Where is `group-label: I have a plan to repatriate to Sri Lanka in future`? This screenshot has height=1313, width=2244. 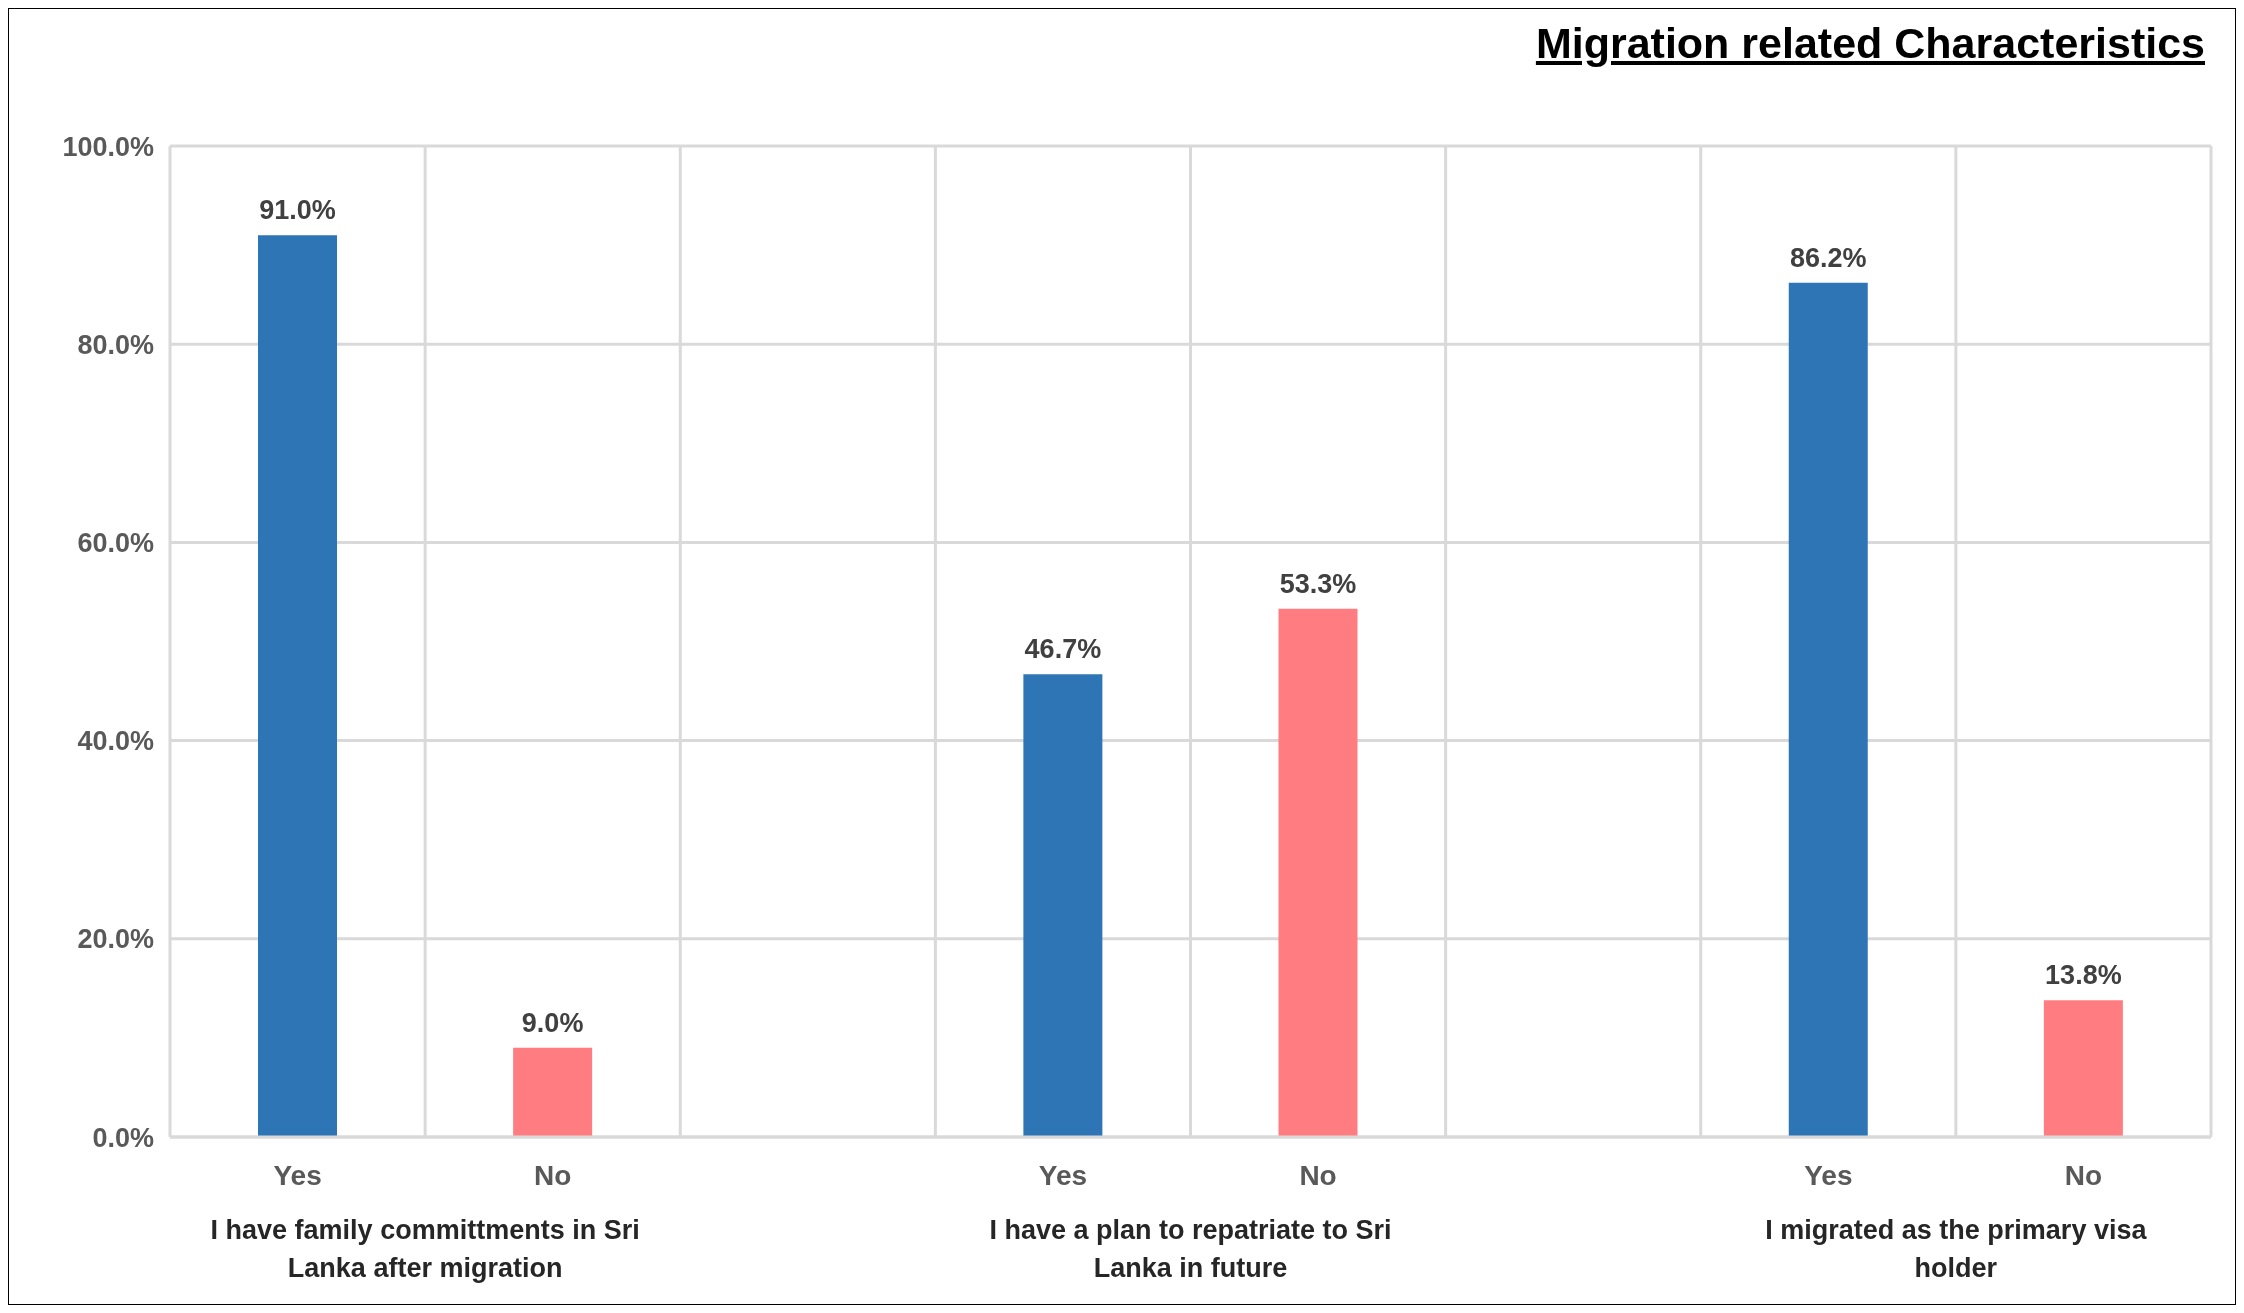 group-label: I have a plan to repatriate to Sri Lanka in future is located at coordinates (1190, 1249).